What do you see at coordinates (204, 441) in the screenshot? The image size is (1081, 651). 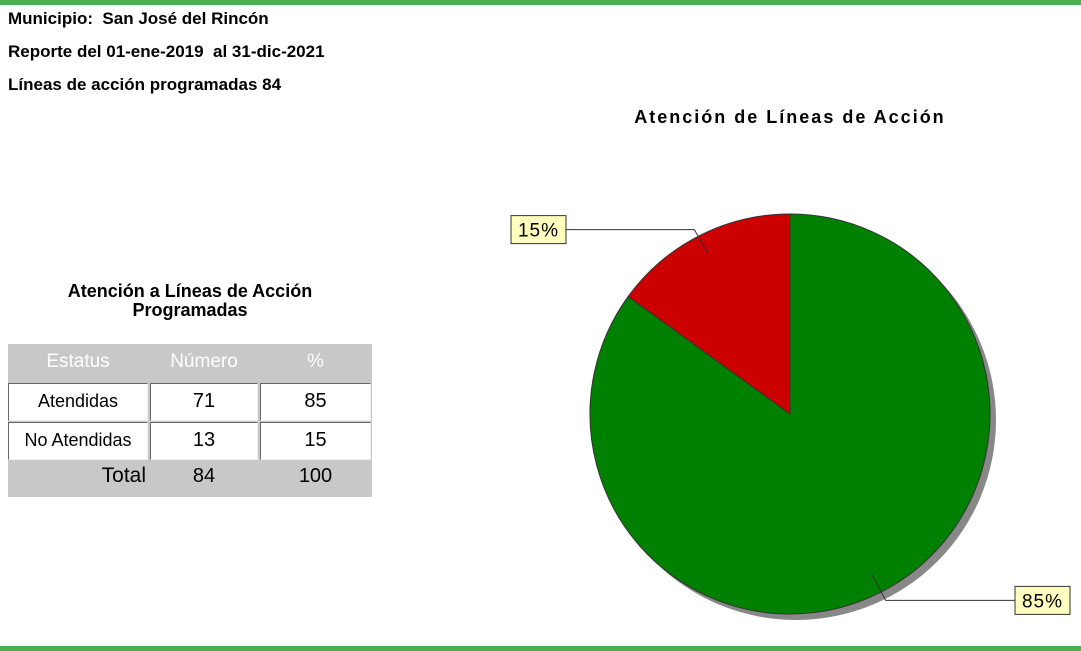 I see `table-cell: 13` at bounding box center [204, 441].